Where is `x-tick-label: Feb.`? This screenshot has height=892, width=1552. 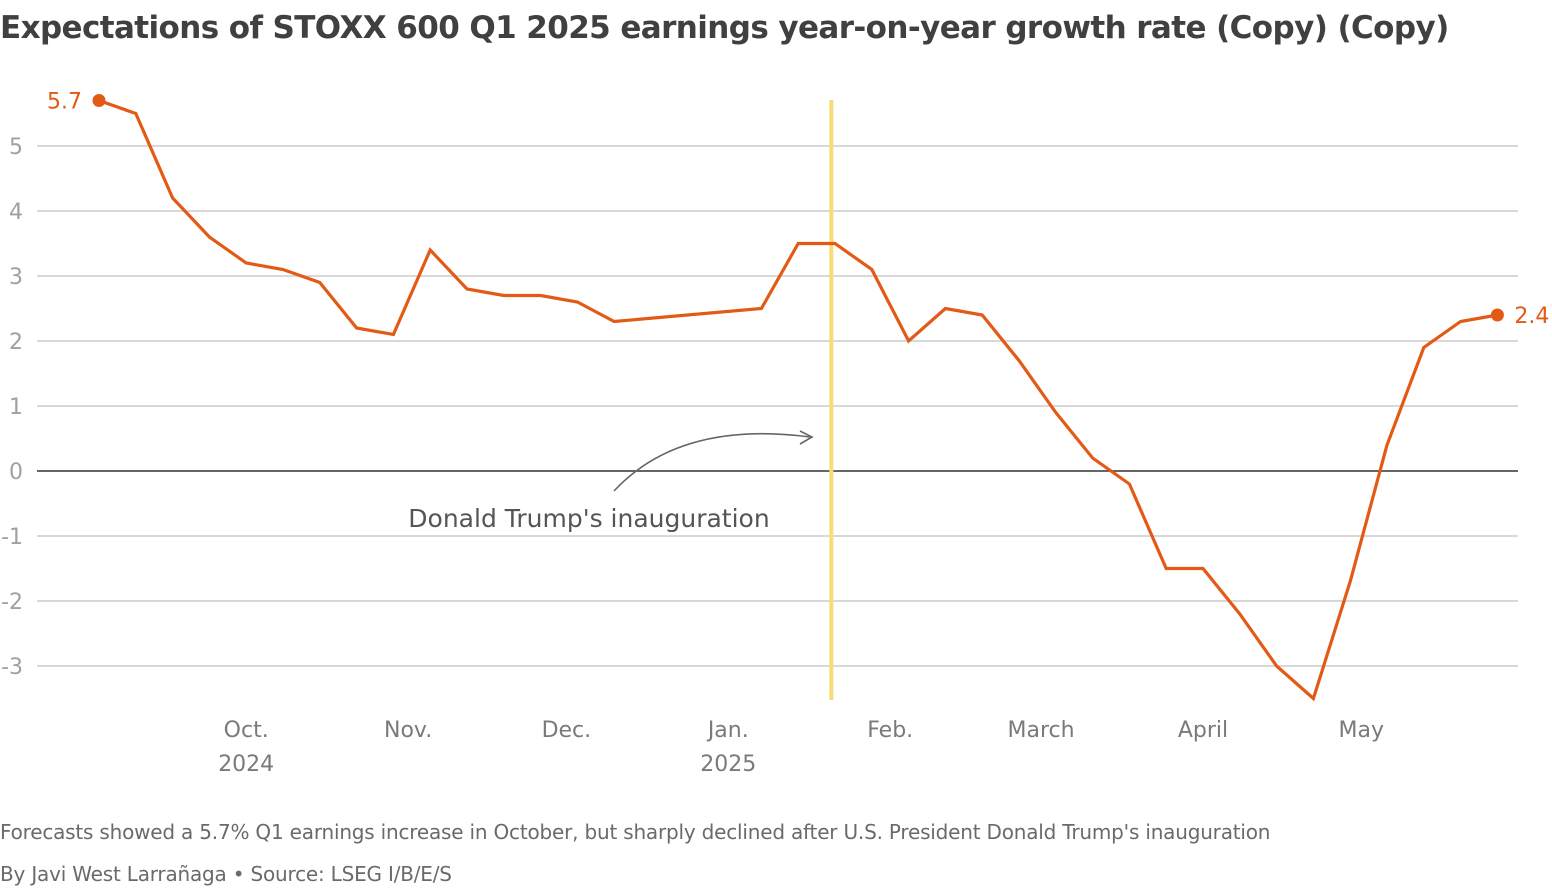
x-tick-label: Feb. is located at coordinates (890, 730).